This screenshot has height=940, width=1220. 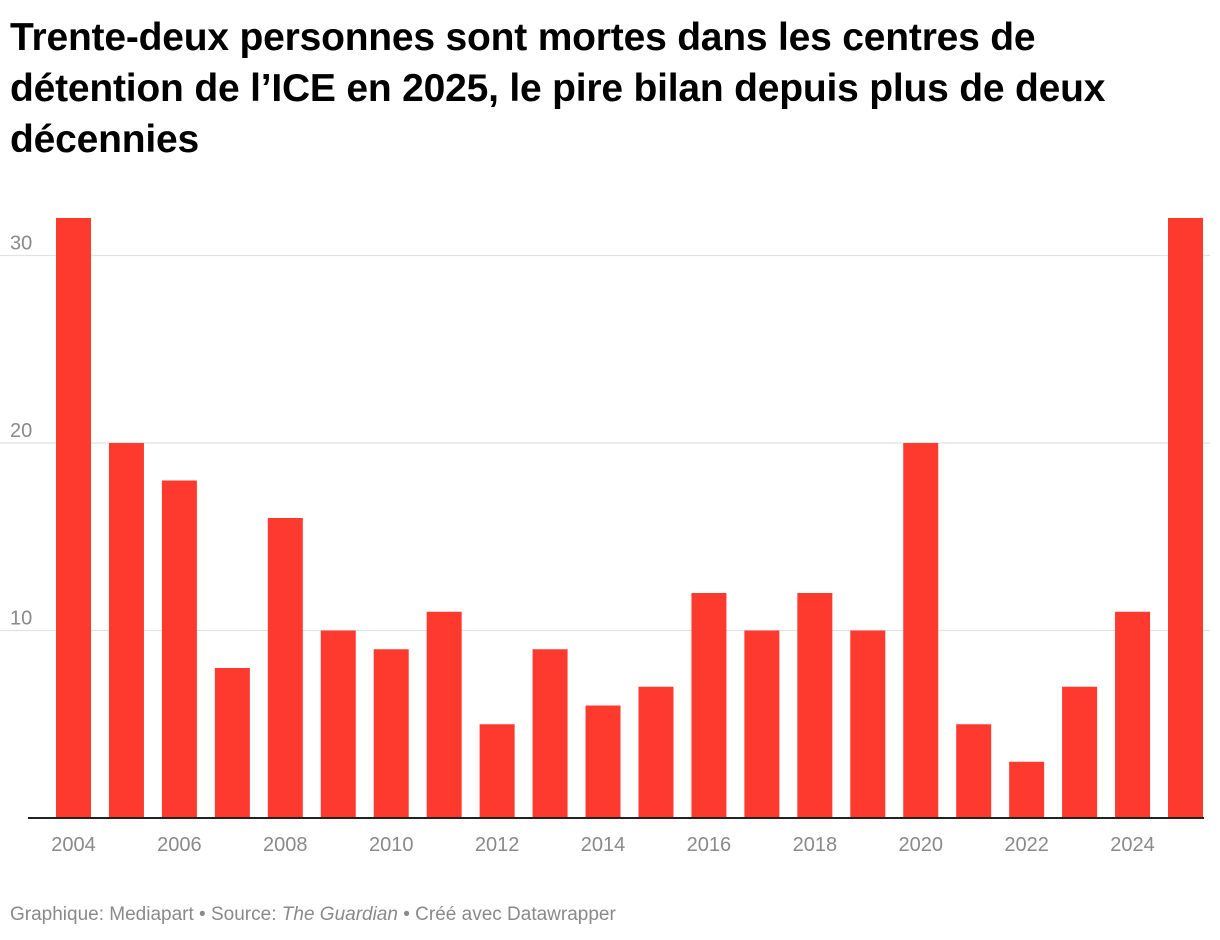 What do you see at coordinates (1080, 752) in the screenshot?
I see `bar-2023` at bounding box center [1080, 752].